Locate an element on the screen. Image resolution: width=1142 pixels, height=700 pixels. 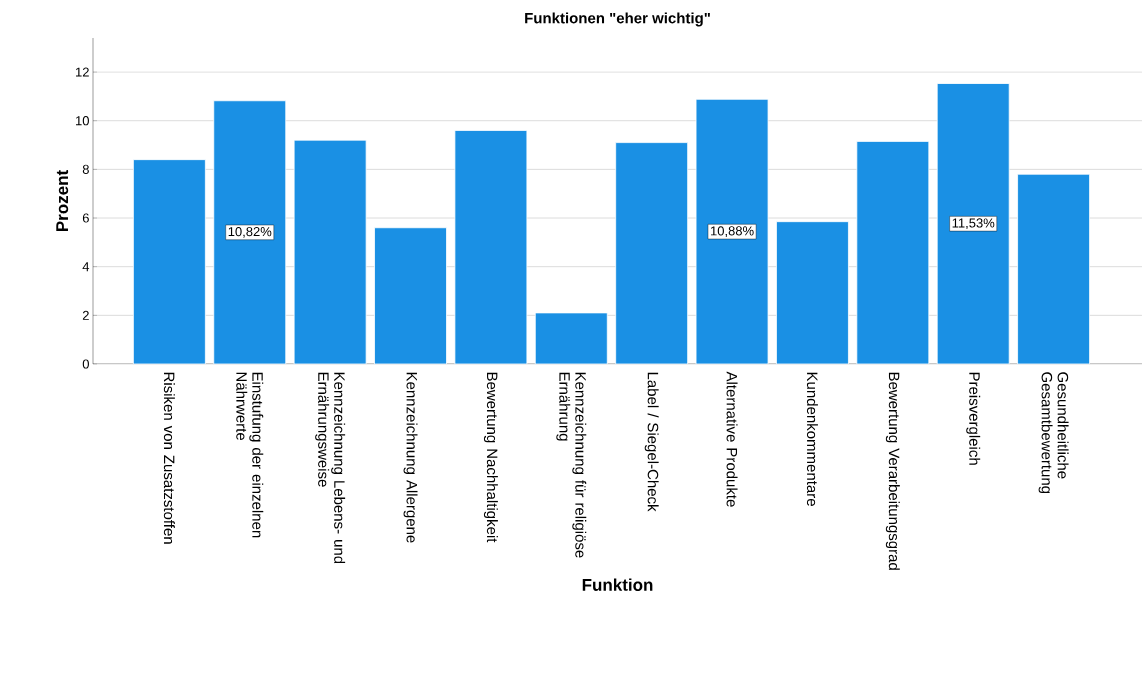
x-tick-label: Bewertung Nachhaltigkeit is located at coordinates (490, 457).